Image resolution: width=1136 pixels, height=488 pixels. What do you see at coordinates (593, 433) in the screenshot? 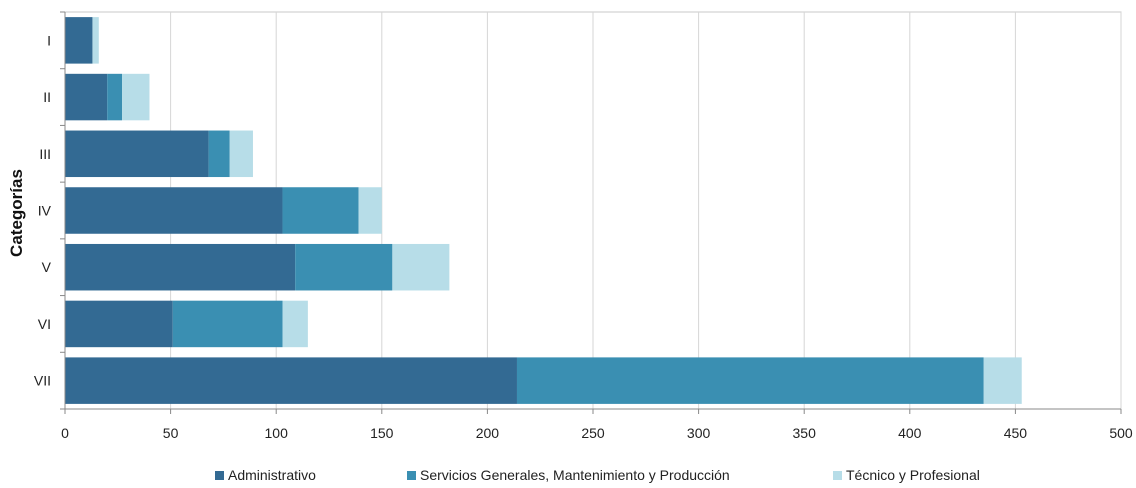
I see `x-tick-label: 250` at bounding box center [593, 433].